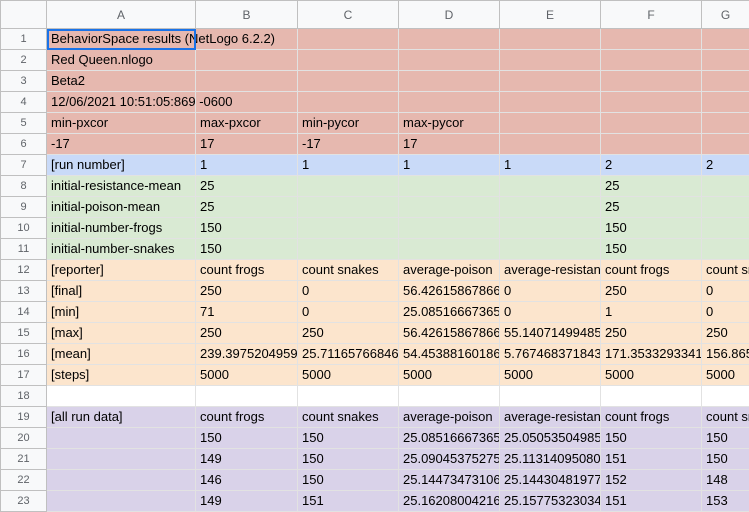  What do you see at coordinates (449, 81) in the screenshot?
I see `cell-D3` at bounding box center [449, 81].